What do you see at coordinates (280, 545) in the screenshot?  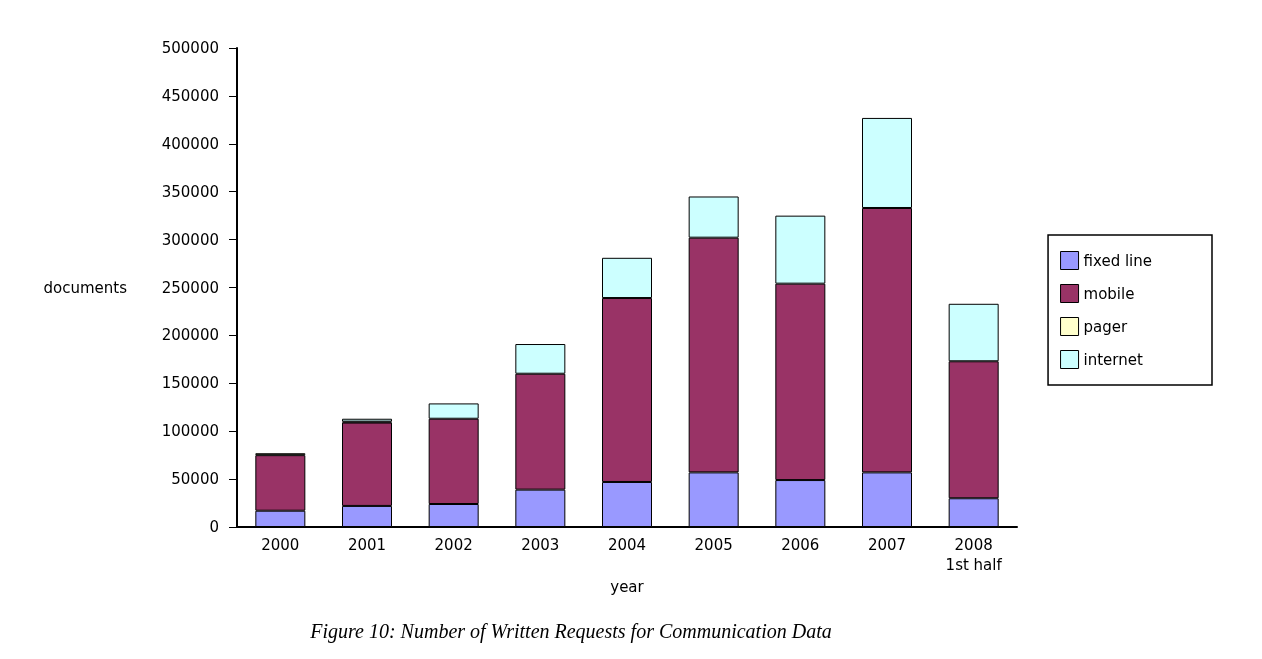 I see `x-tick-label: 2000` at bounding box center [280, 545].